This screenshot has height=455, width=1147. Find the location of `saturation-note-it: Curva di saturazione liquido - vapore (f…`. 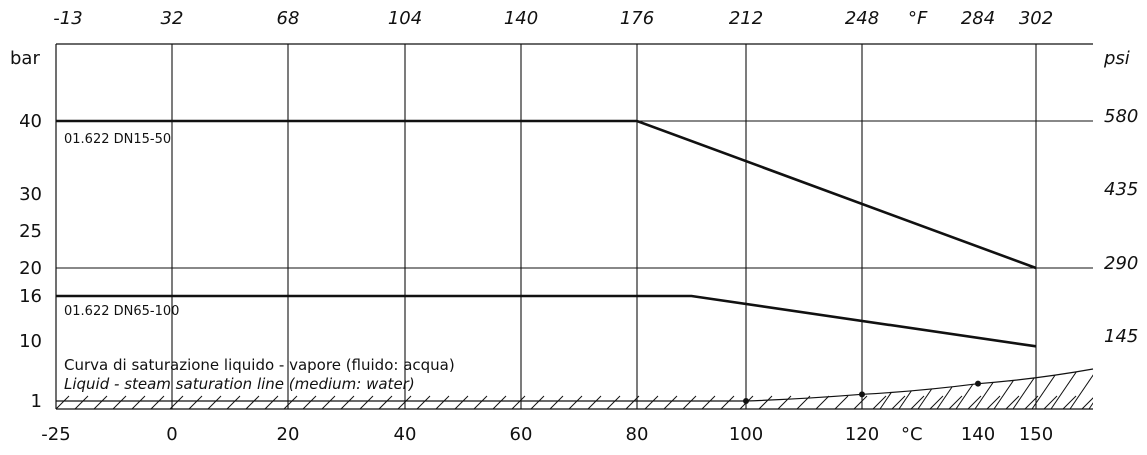

saturation-note-it: Curva di saturazione liquido - vapore (f… is located at coordinates (259, 365).